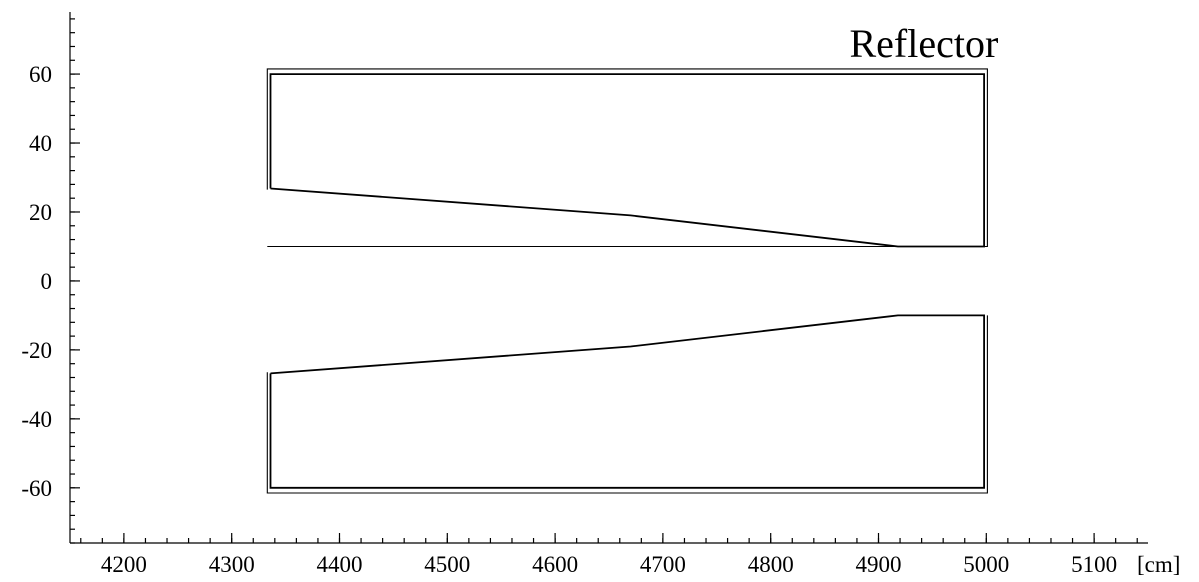  Describe the element at coordinates (986, 564) in the screenshot. I see `x-tick-label: 5000` at that location.